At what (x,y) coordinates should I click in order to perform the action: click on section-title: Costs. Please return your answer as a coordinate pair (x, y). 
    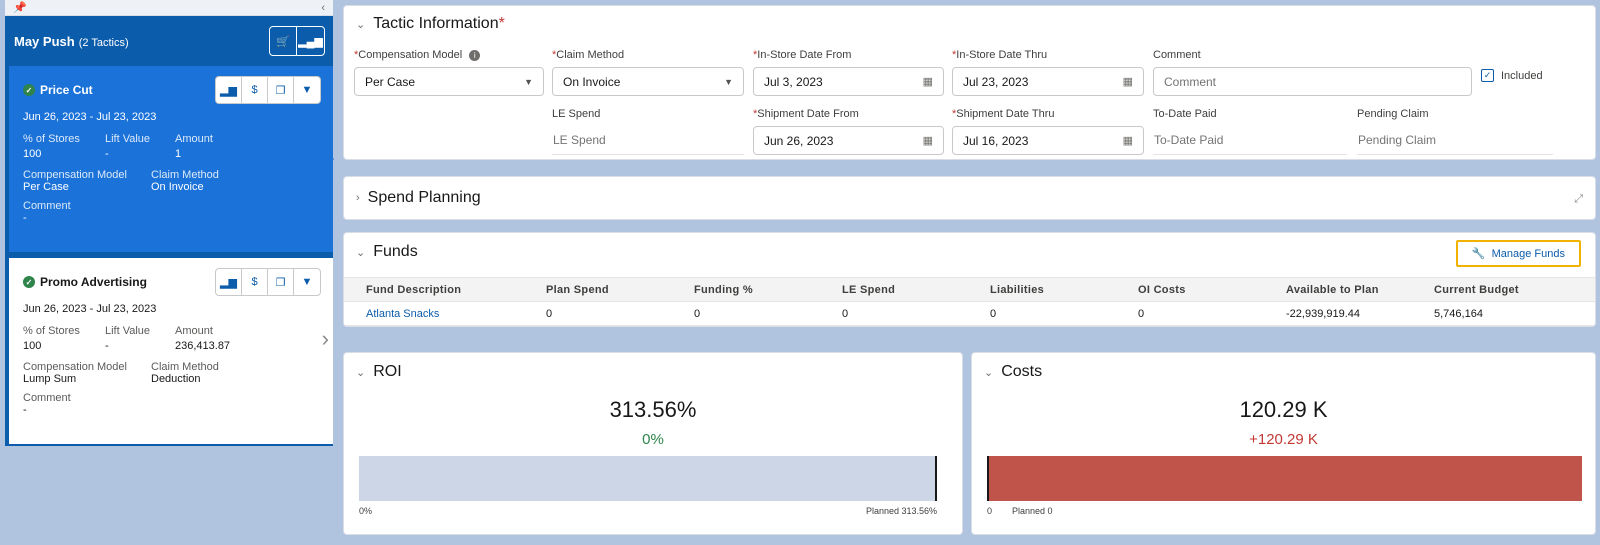
    Looking at the image, I should click on (1022, 371).